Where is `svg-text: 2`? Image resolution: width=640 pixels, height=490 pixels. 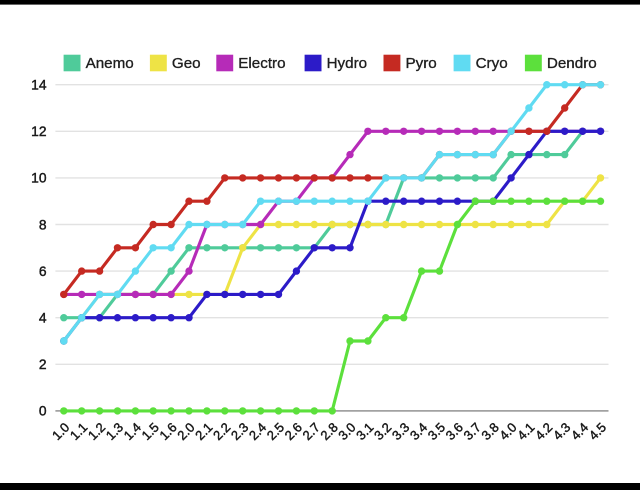
svg-text: 2 is located at coordinates (43, 364).